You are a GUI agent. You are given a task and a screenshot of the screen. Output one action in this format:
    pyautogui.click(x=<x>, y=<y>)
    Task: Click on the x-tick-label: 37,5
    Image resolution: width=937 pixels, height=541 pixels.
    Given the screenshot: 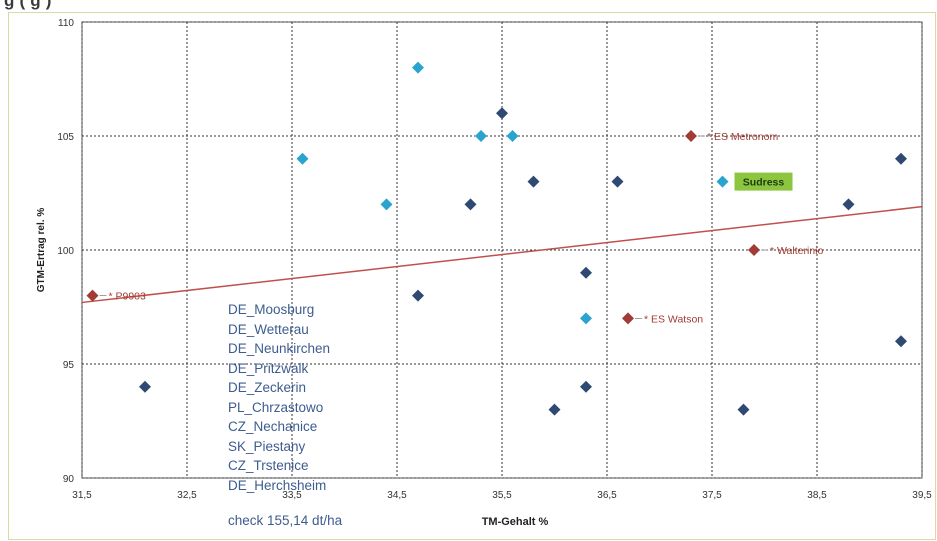 What is the action you would take?
    pyautogui.click(x=712, y=495)
    